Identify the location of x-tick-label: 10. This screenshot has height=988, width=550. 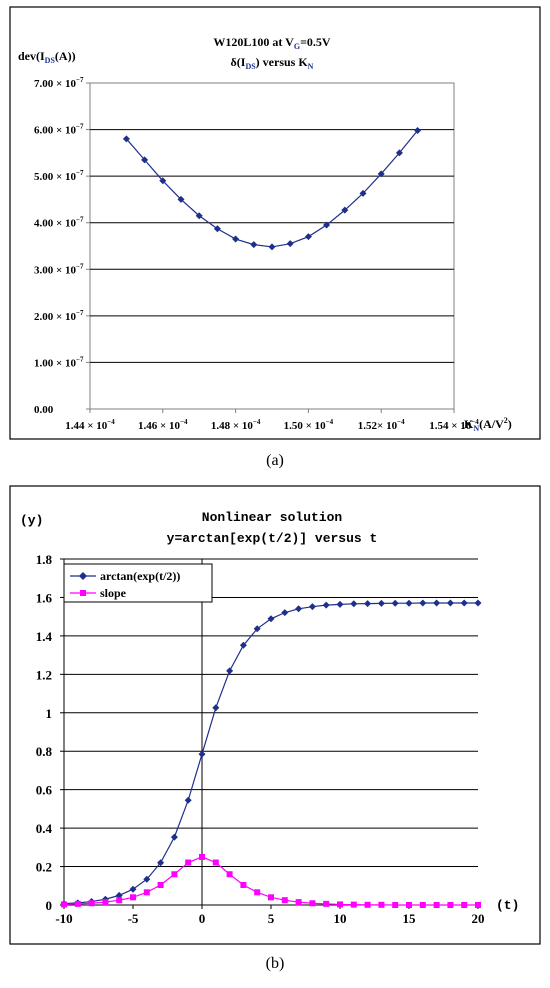
(340, 918).